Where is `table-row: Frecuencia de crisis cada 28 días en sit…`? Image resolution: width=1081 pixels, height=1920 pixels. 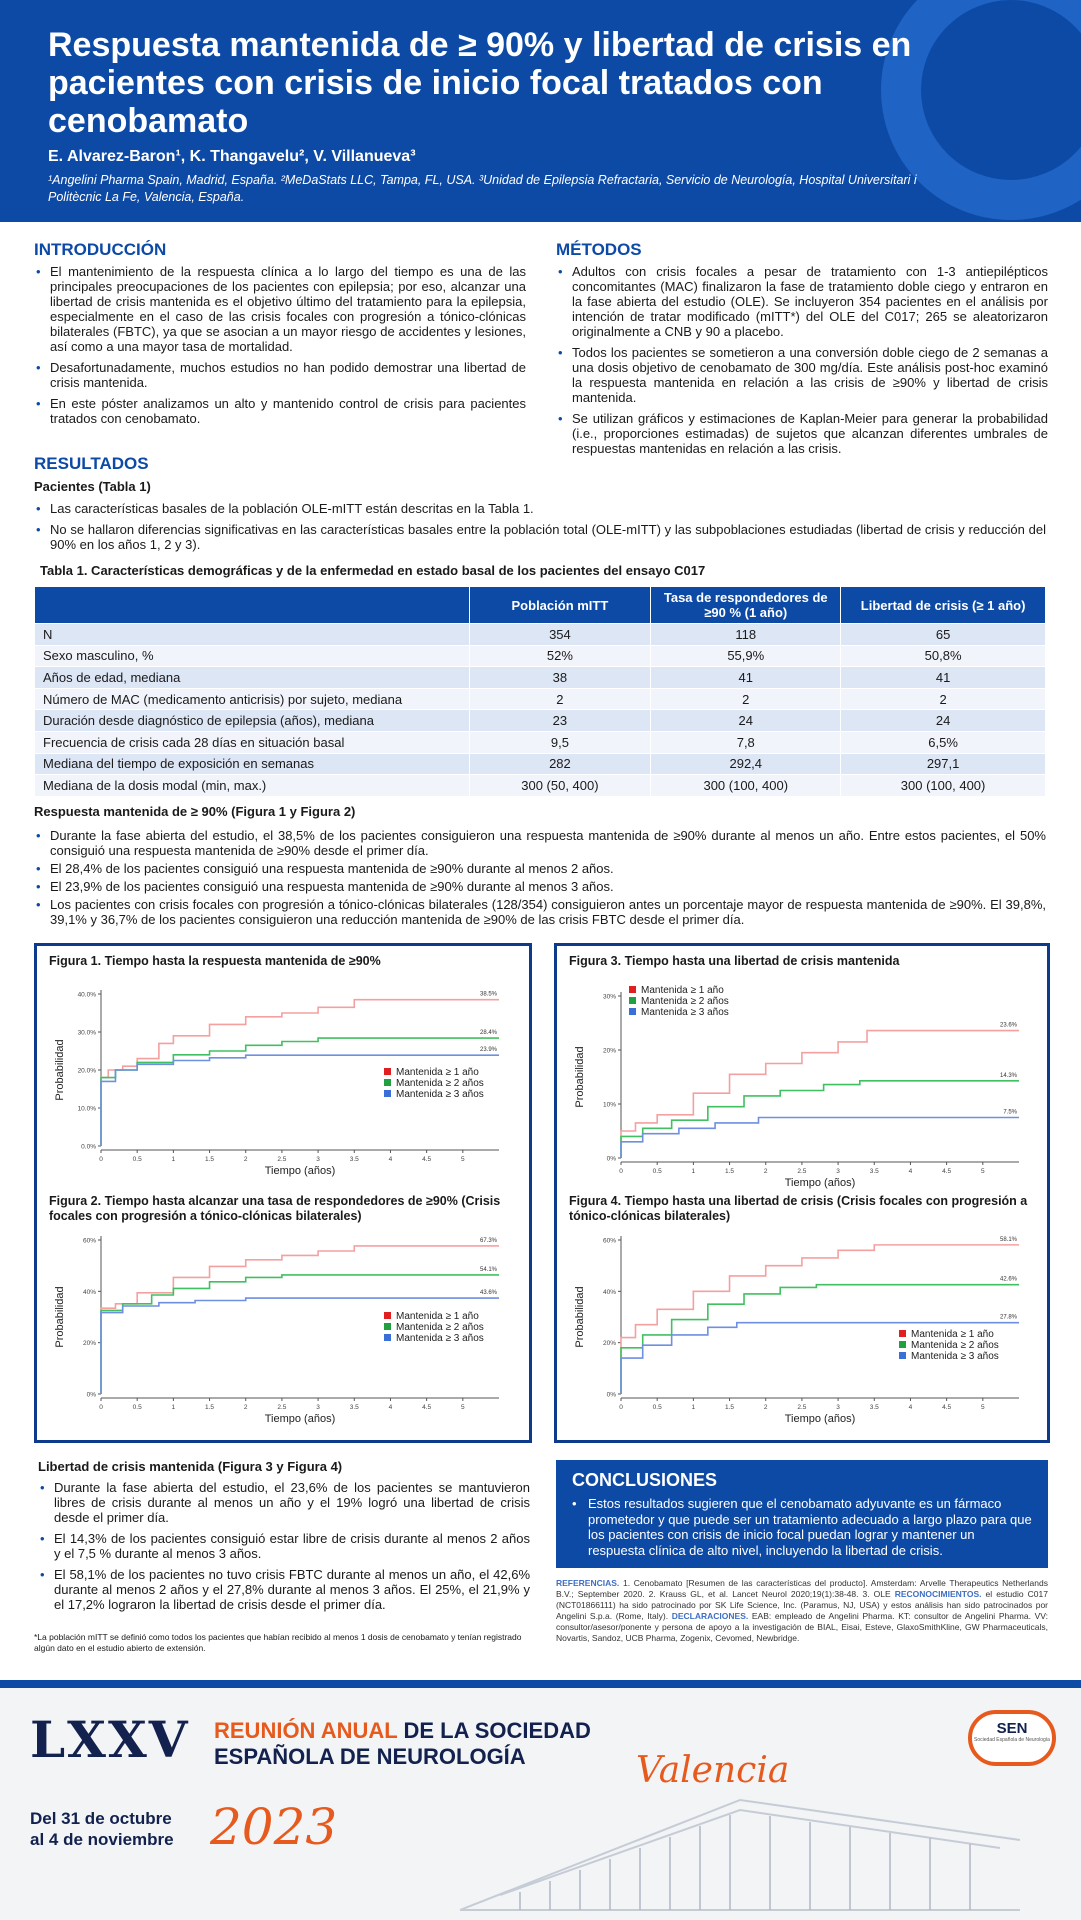
table-row: Frecuencia de crisis cada 28 días en sit… is located at coordinates (540, 742).